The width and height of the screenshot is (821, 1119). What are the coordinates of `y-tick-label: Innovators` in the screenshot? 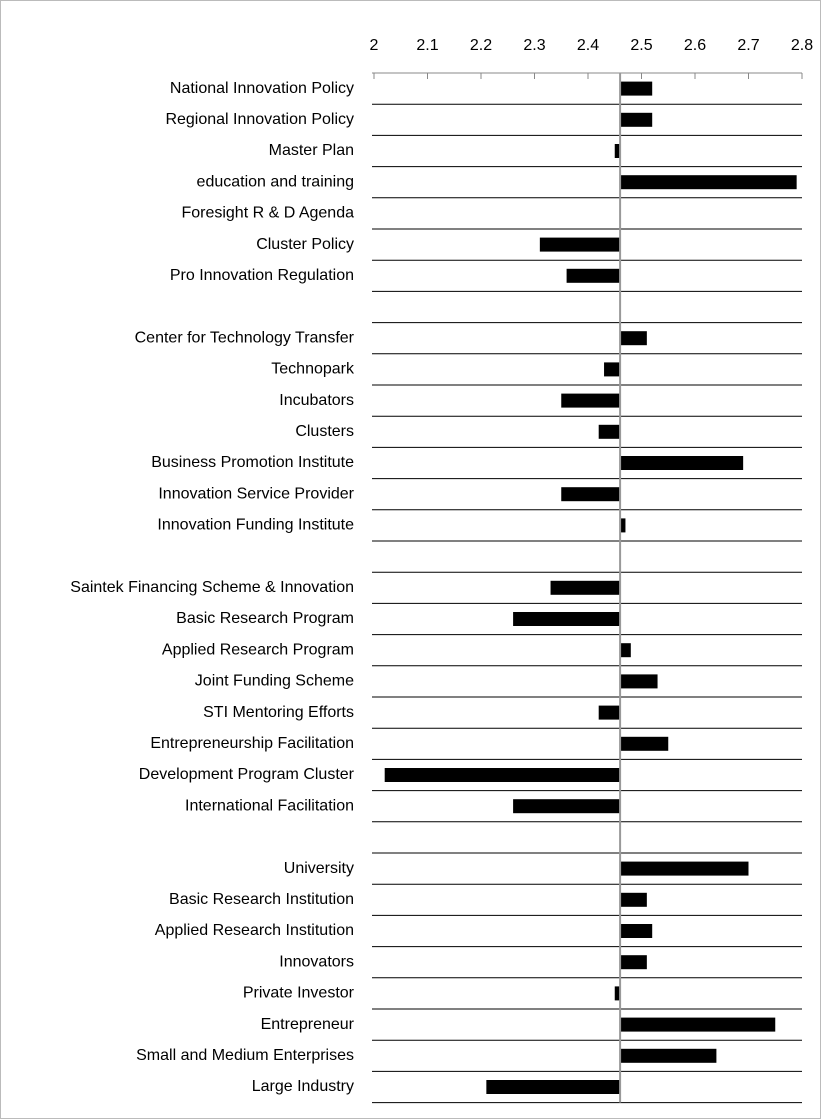 It's located at (316, 961).